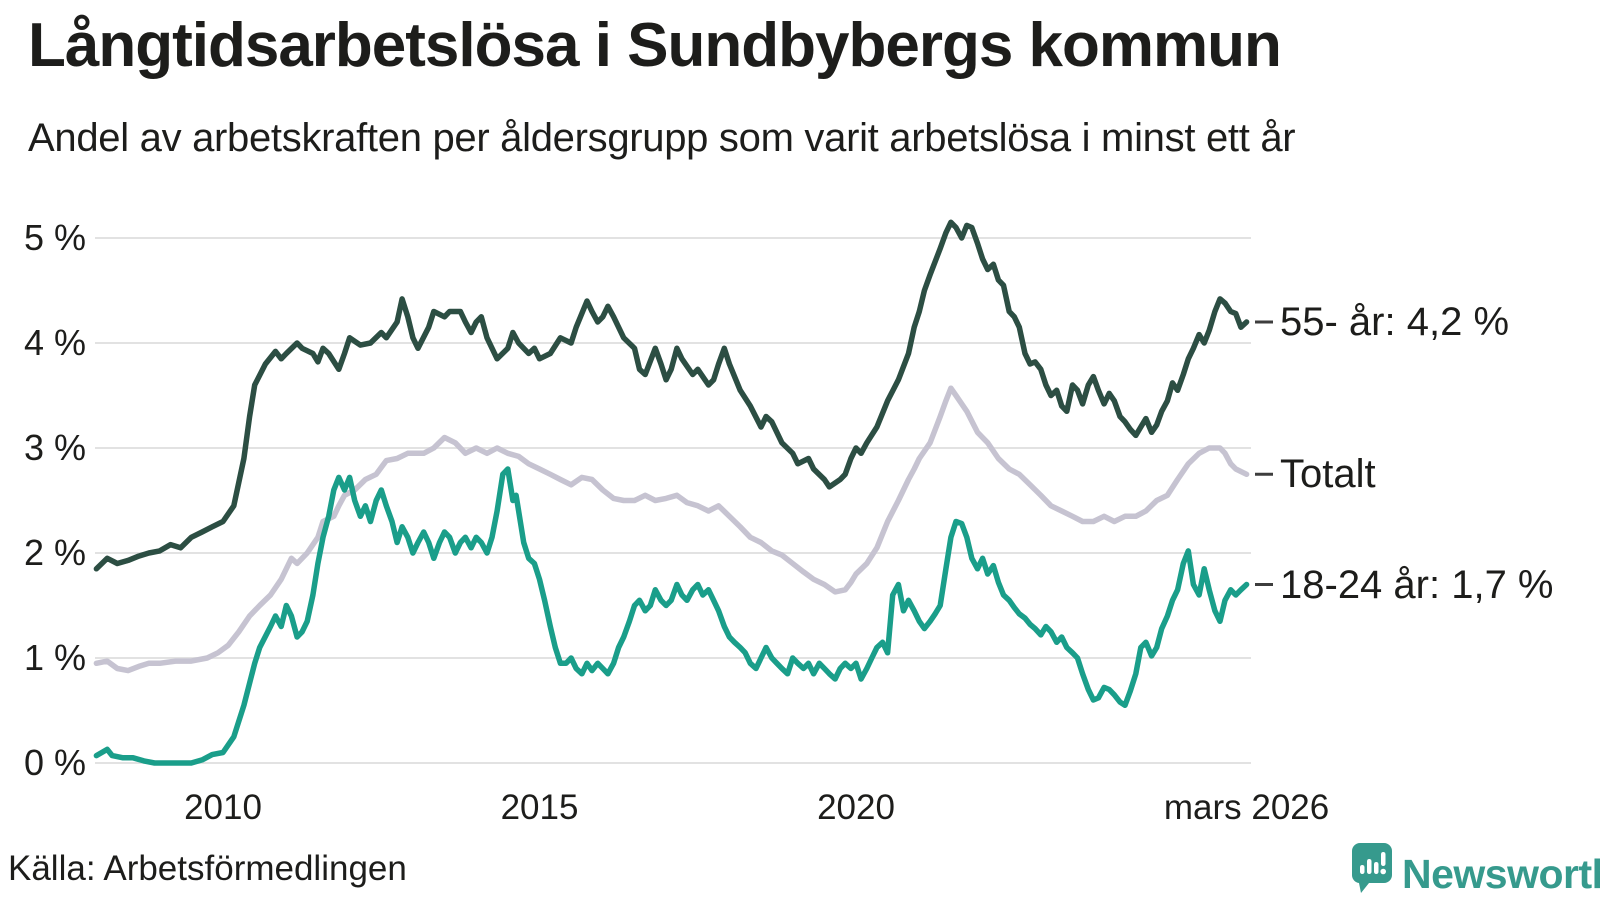  What do you see at coordinates (539, 807) in the screenshot?
I see `x-axis-tick-2015: 2015` at bounding box center [539, 807].